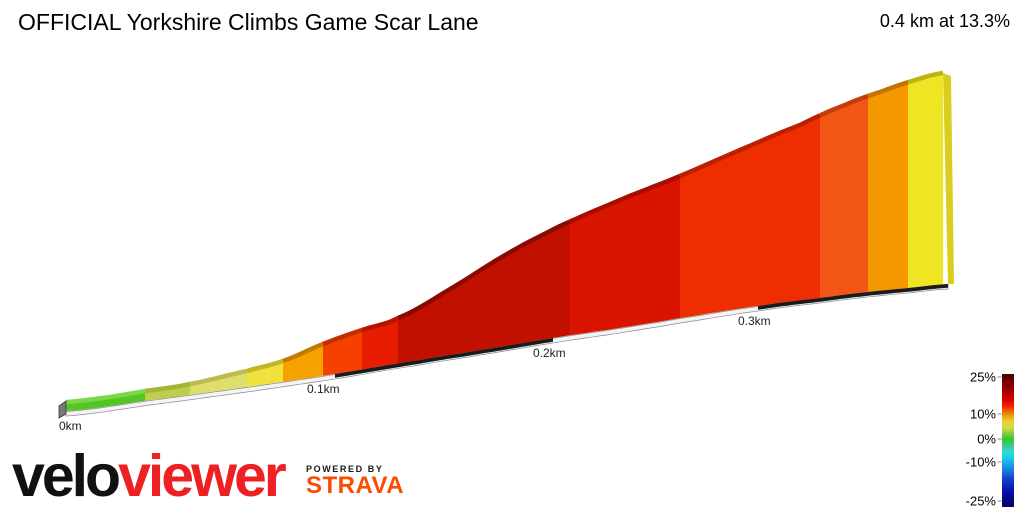 The width and height of the screenshot is (1024, 512). I want to click on strava-logo: STRAVA, so click(355, 485).